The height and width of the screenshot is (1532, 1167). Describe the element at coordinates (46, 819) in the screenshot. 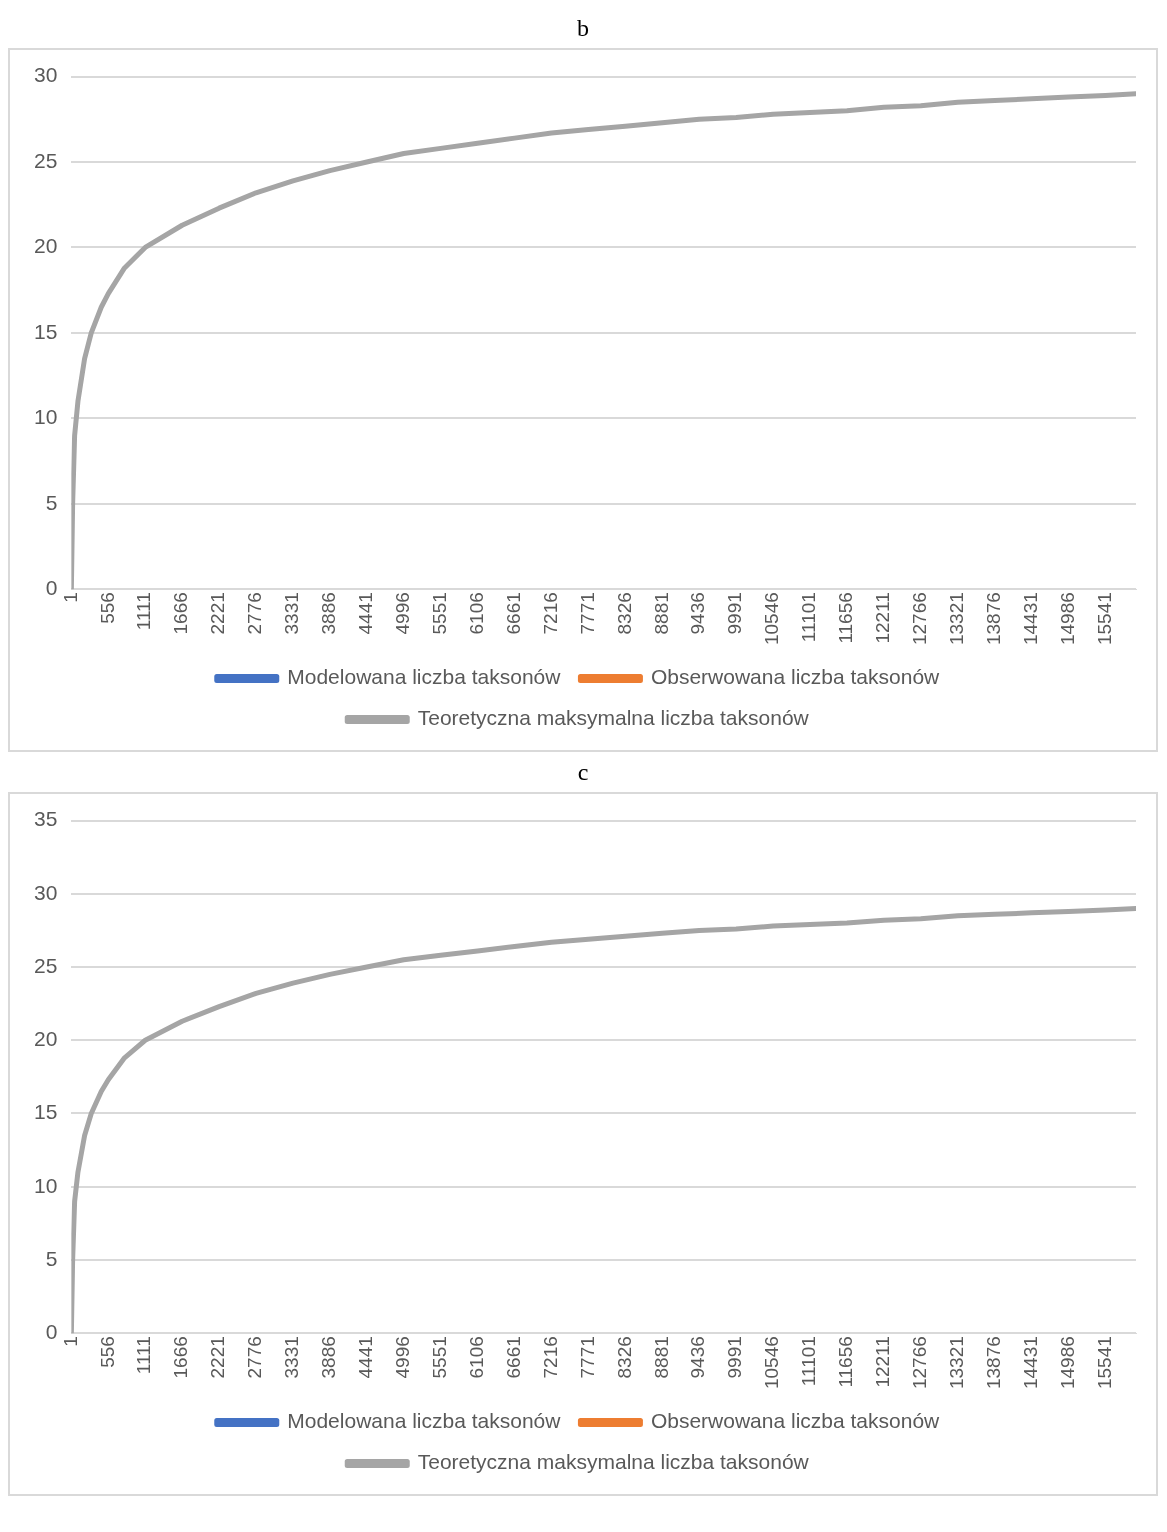

I see `y-tick-label: 35` at that location.